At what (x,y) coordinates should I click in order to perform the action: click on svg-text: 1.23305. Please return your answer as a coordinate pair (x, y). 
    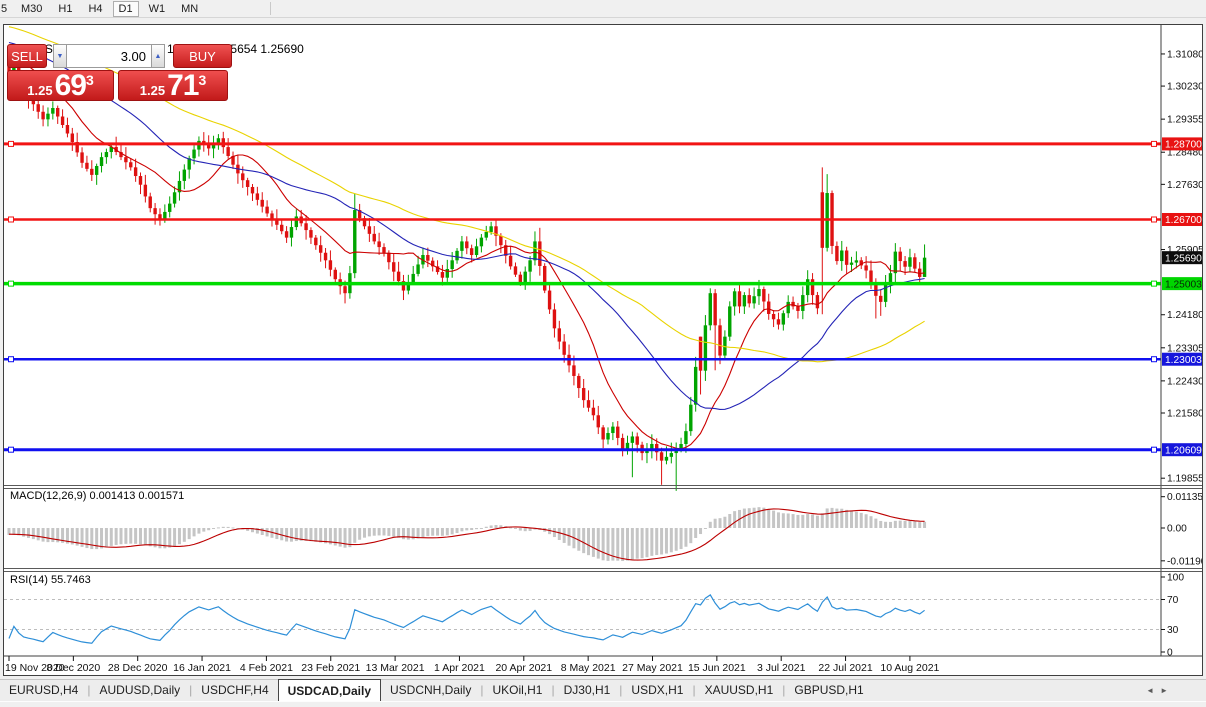
    Looking at the image, I should click on (1184, 348).